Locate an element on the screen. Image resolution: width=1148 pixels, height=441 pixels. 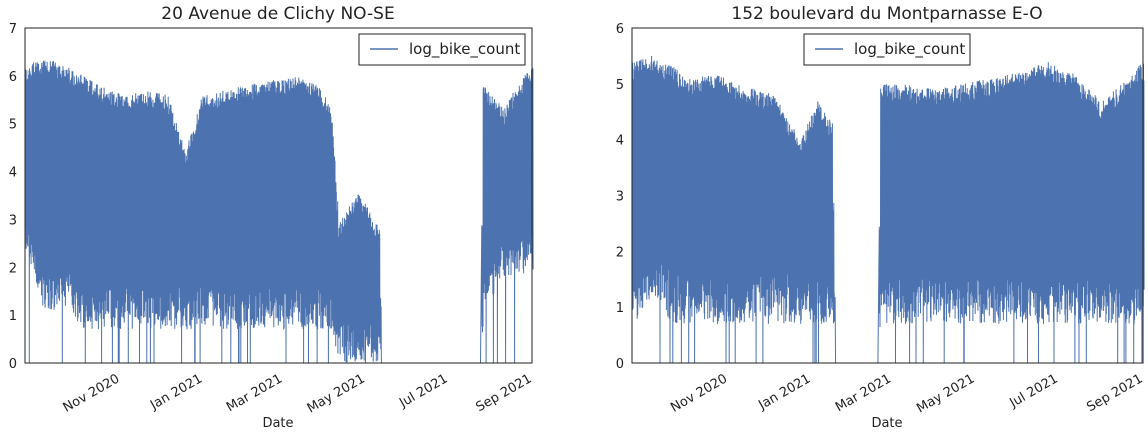
y-axis-ticks: 0 1 2 3 4 5 6 7 is located at coordinates (13, 197).